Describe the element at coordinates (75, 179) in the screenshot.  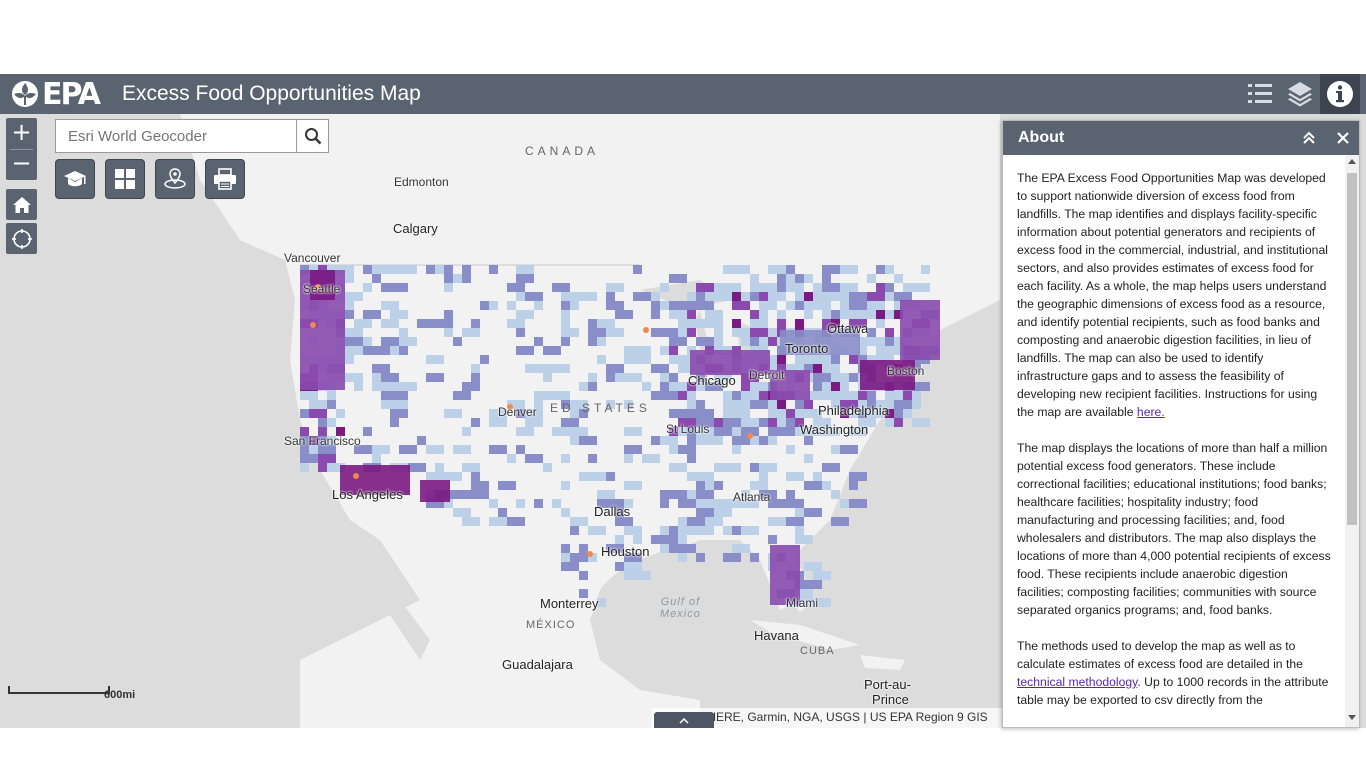
I see `tutorial-button` at that location.